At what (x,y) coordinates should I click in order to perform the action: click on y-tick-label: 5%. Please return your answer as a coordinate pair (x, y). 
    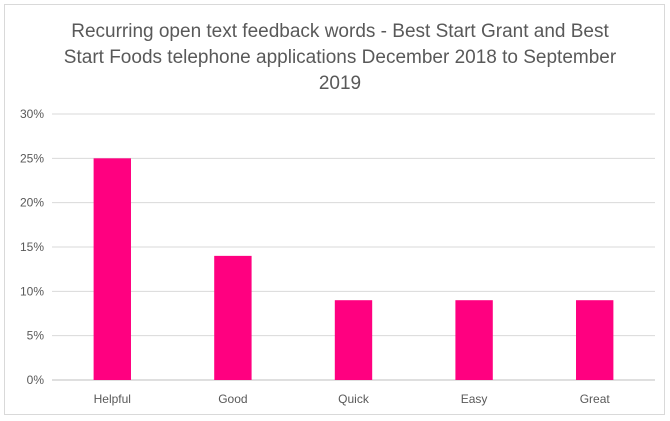
    Looking at the image, I should click on (36, 336).